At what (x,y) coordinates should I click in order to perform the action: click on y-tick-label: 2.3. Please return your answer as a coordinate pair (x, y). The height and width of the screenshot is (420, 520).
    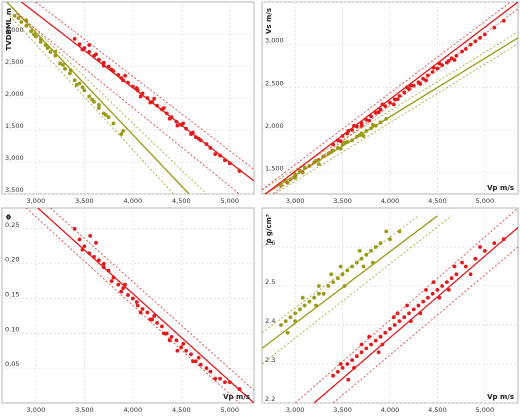
    Looking at the image, I should click on (270, 360).